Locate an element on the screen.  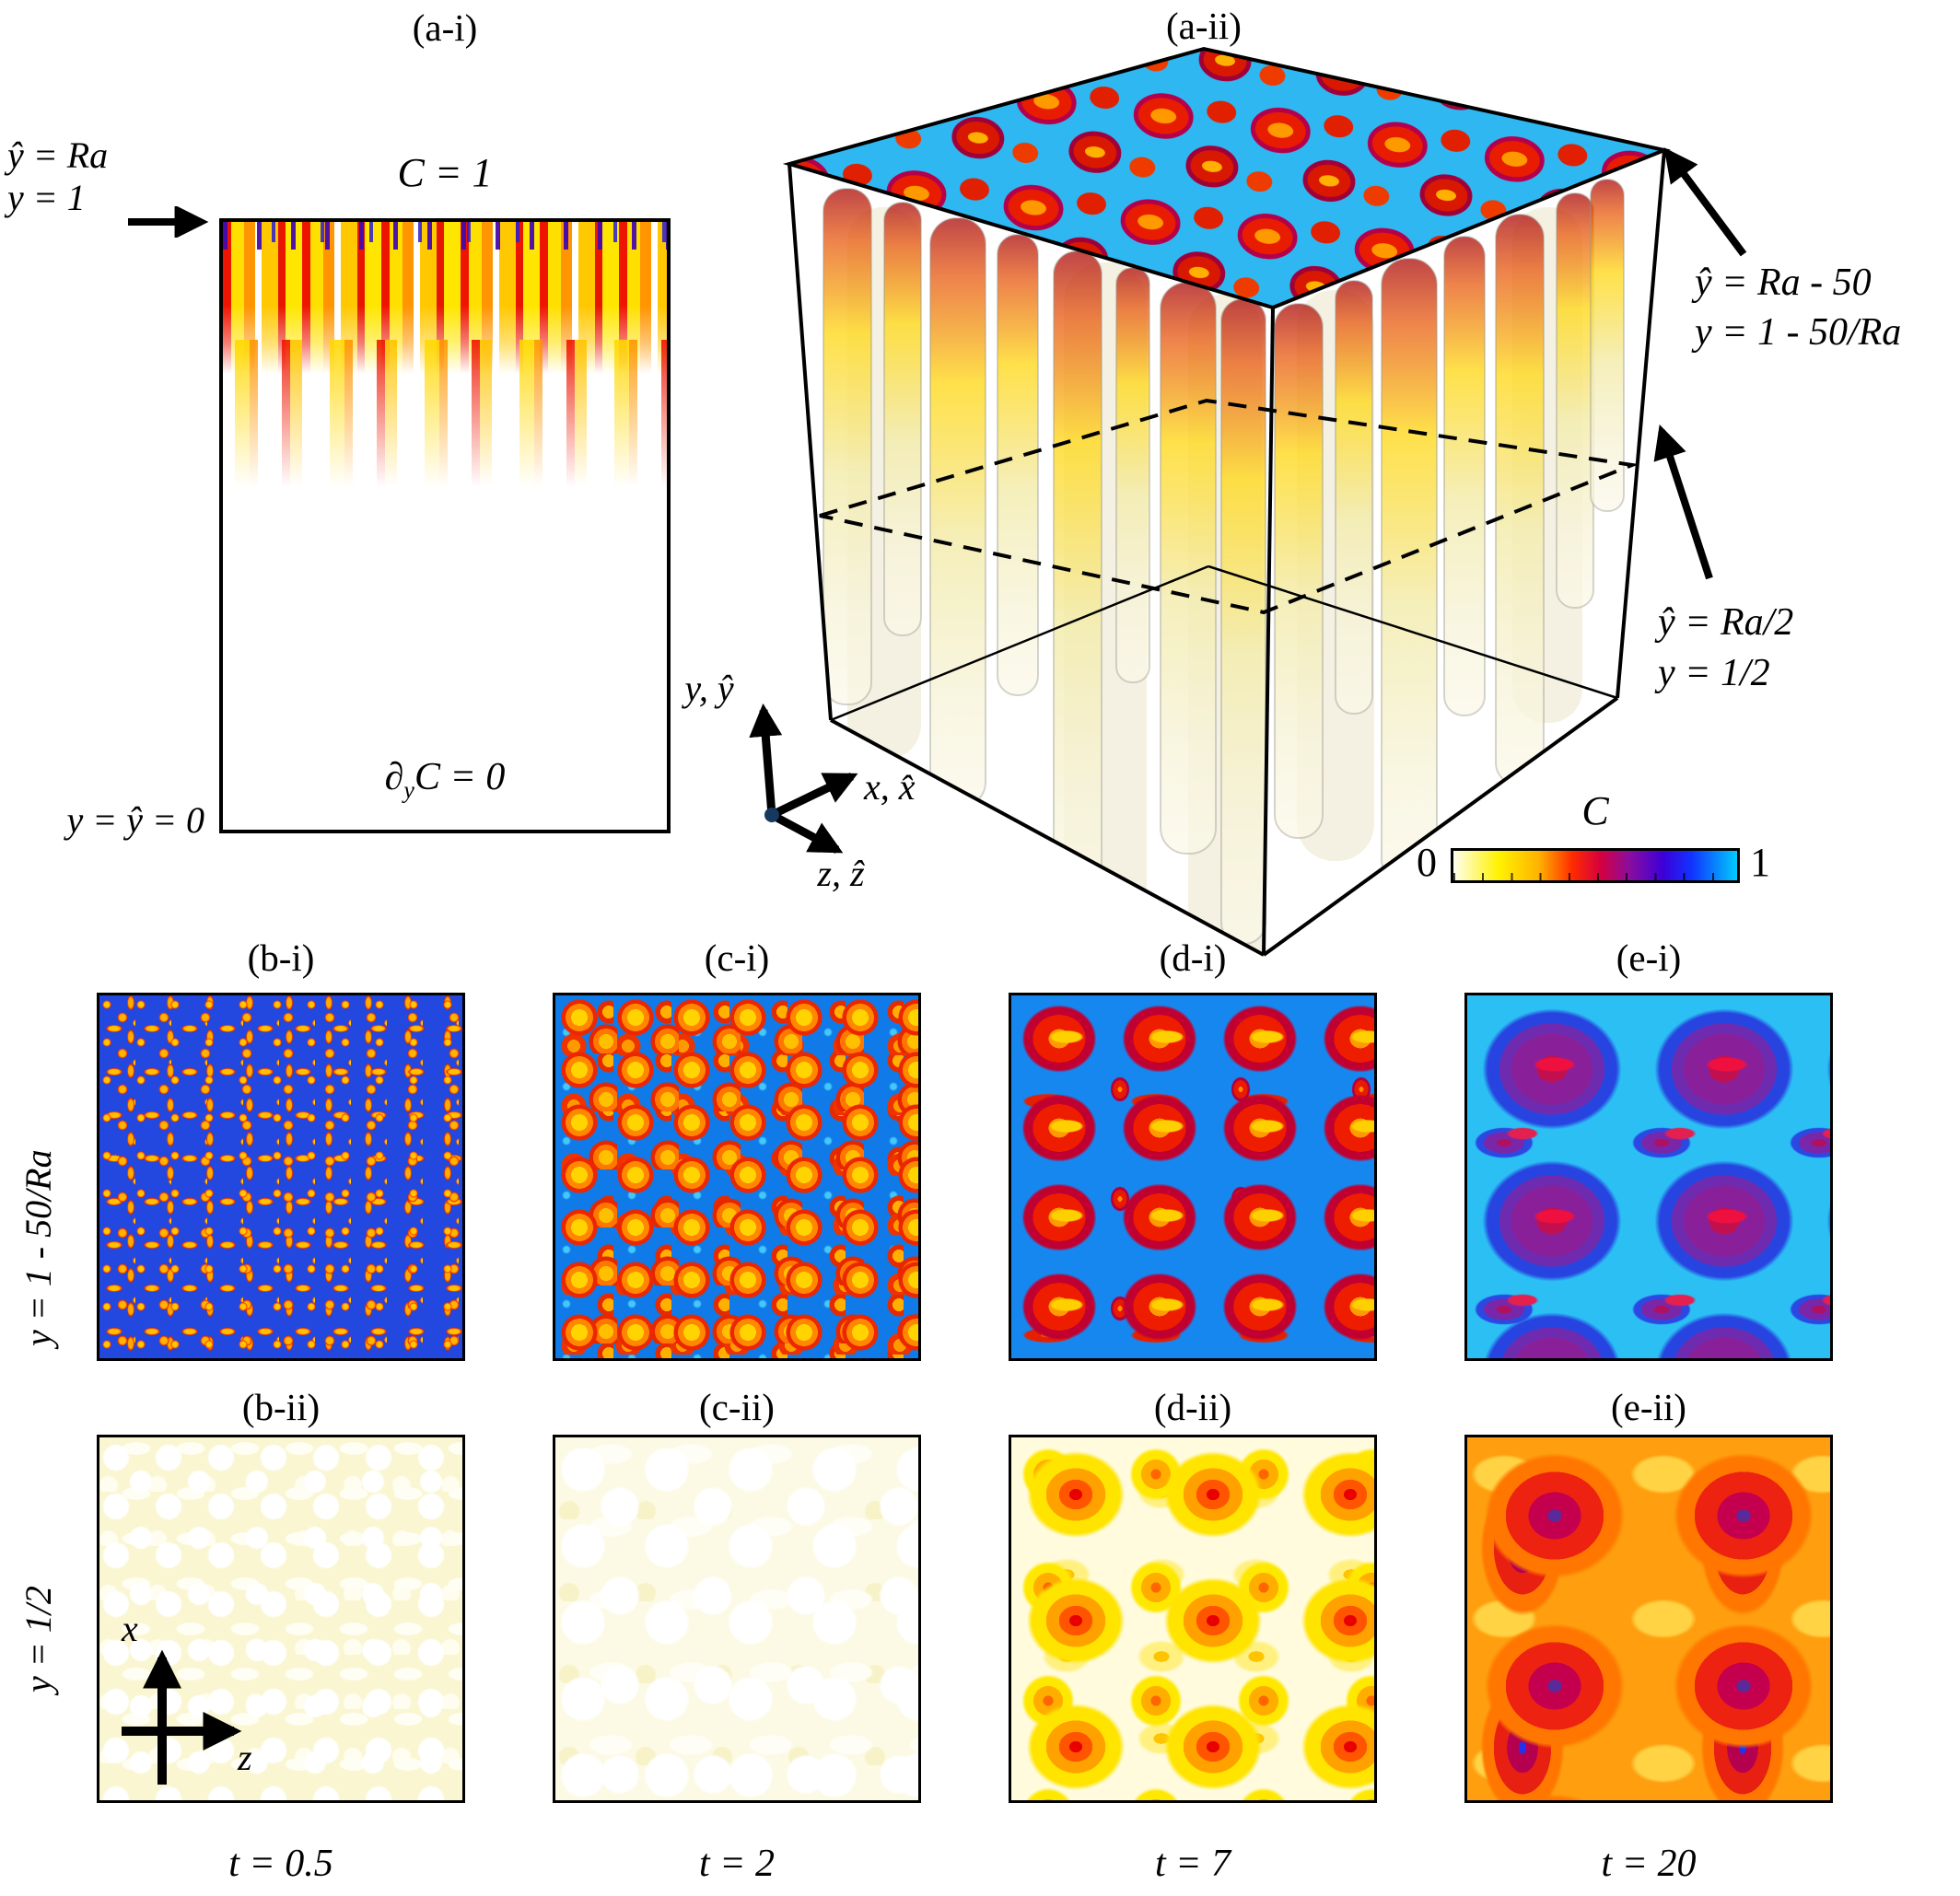
colorbar-ticks is located at coordinates (1595, 877).